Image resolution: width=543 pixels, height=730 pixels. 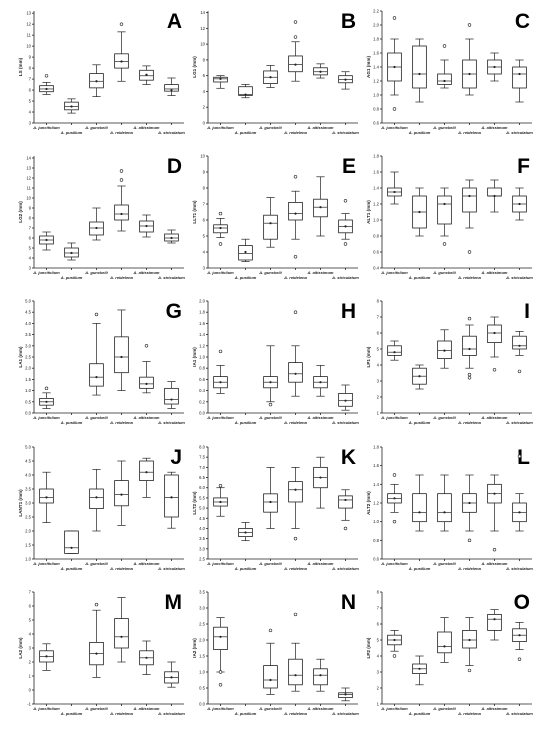 I want to click on y-axis-label: IA1 (mm), so click(x=194, y=357).